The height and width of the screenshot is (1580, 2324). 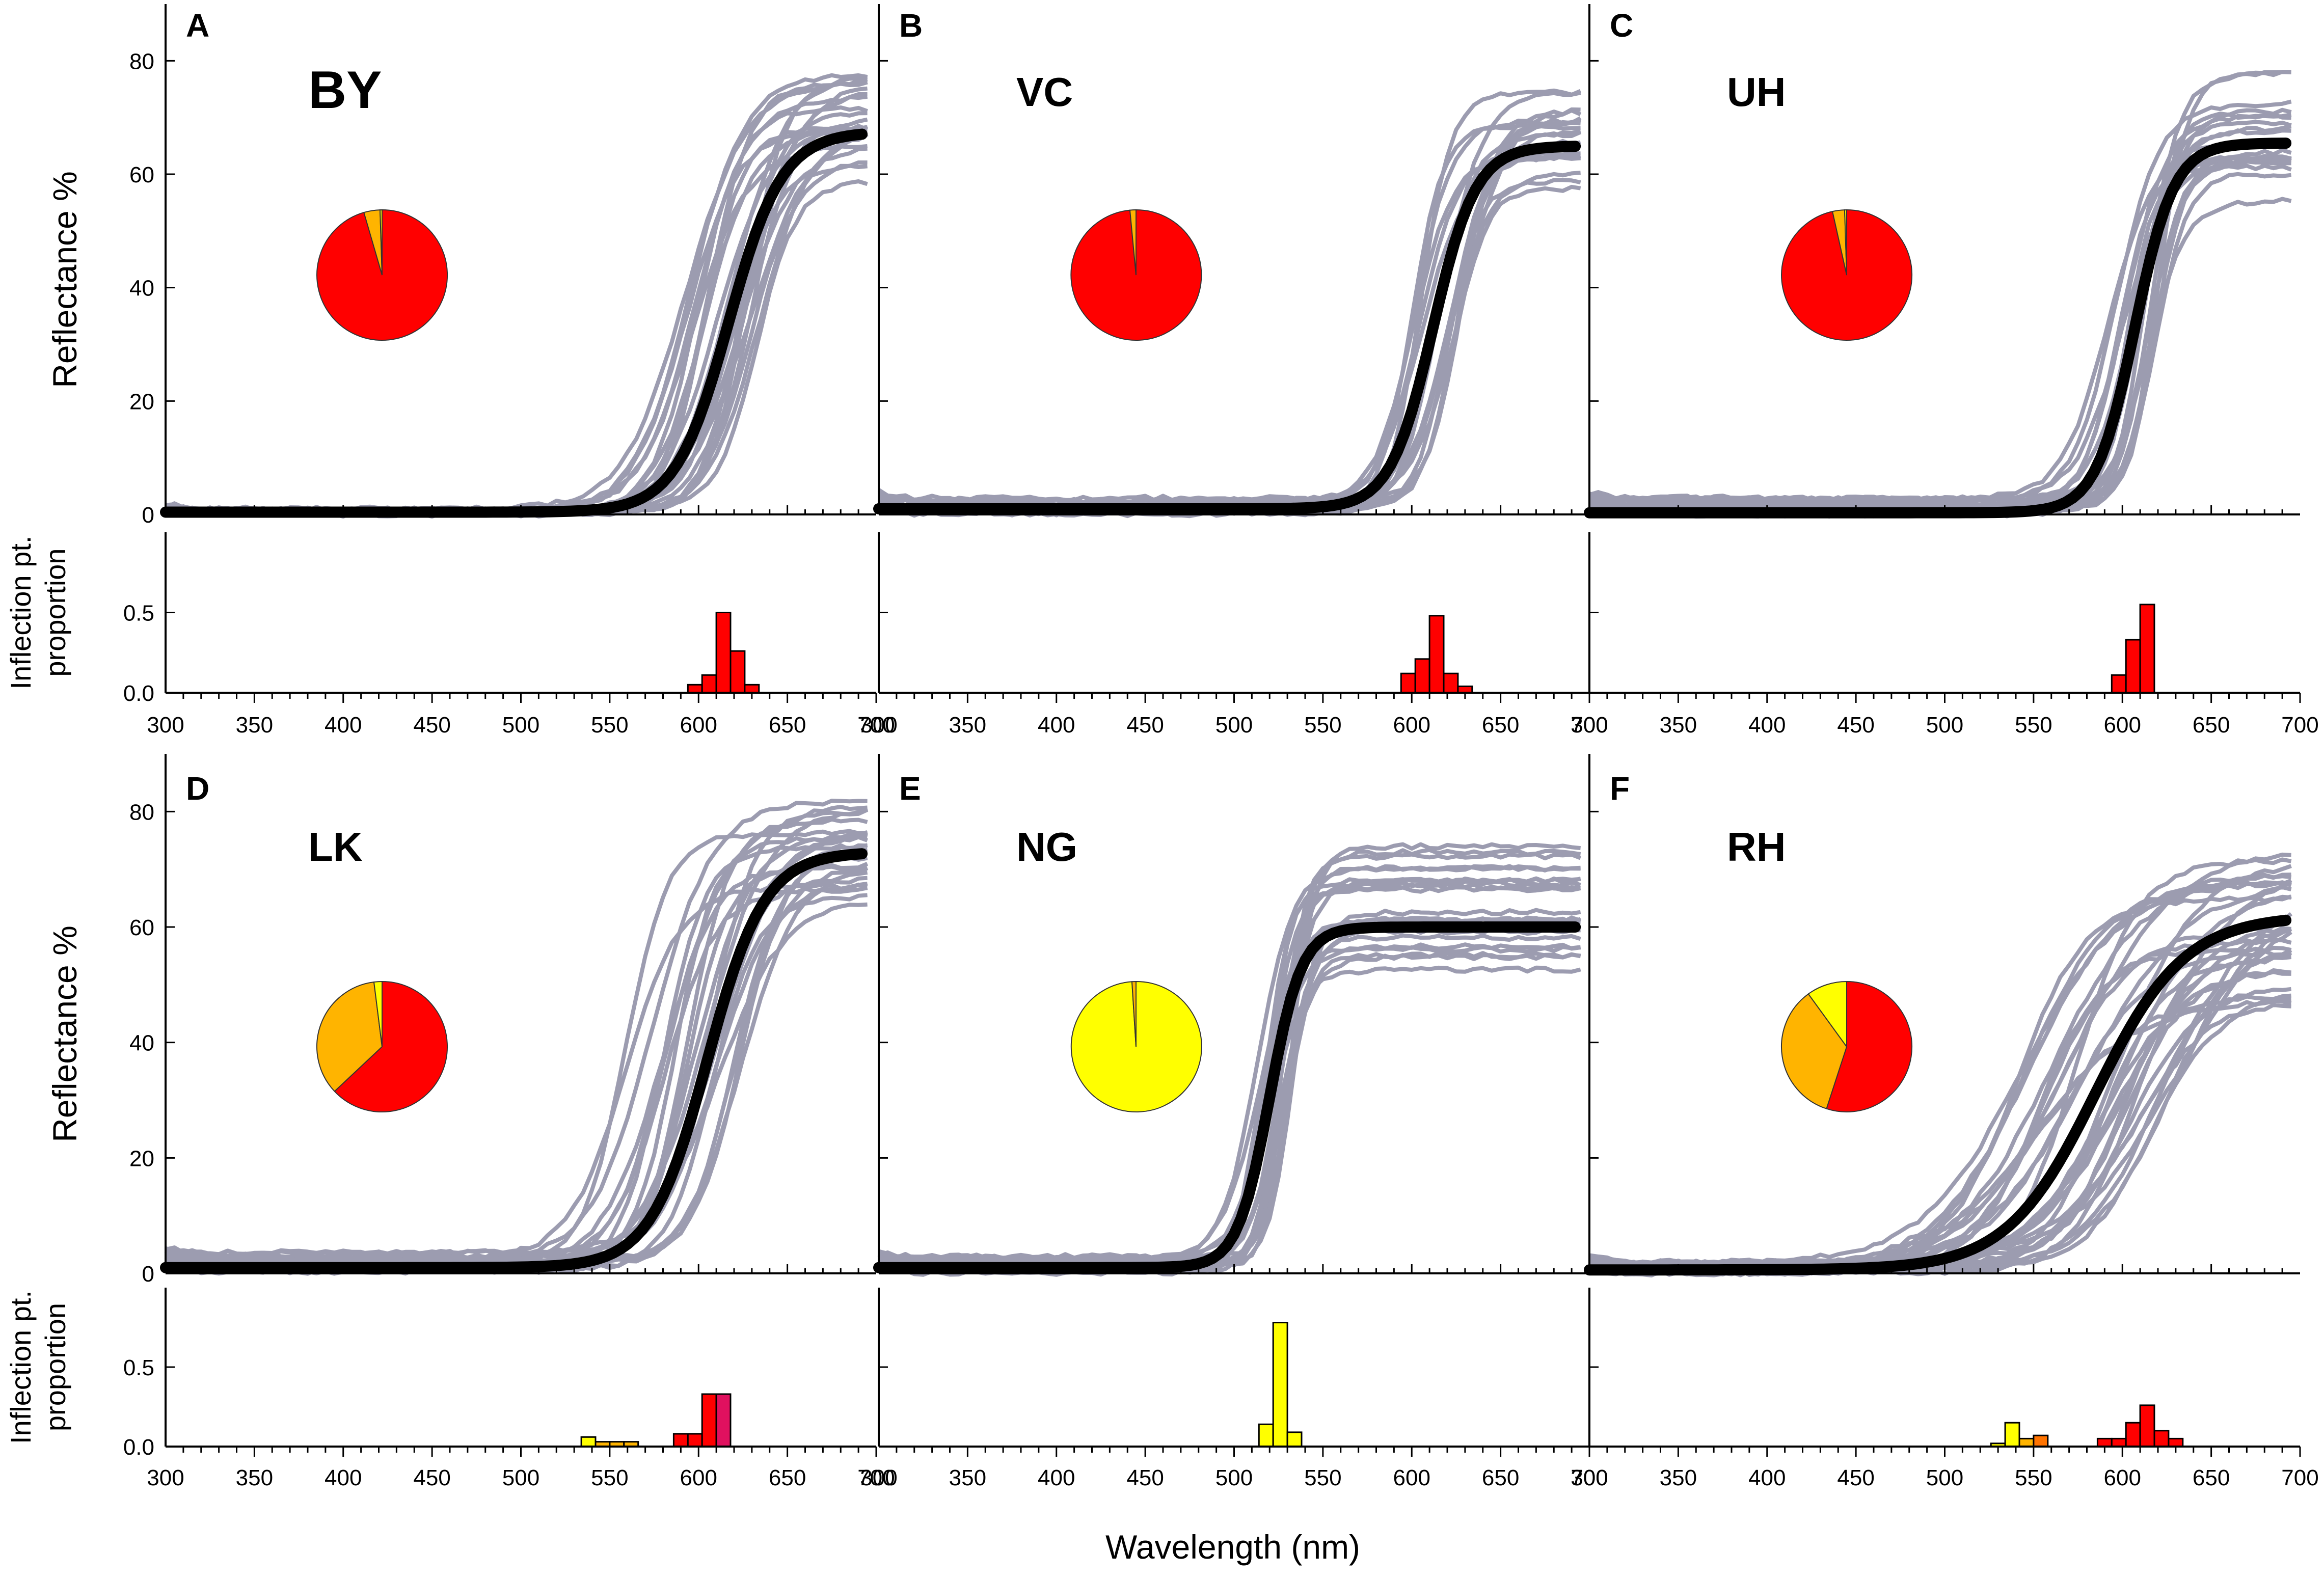 I want to click on top-y-tick-label: 60, so click(x=141, y=927).